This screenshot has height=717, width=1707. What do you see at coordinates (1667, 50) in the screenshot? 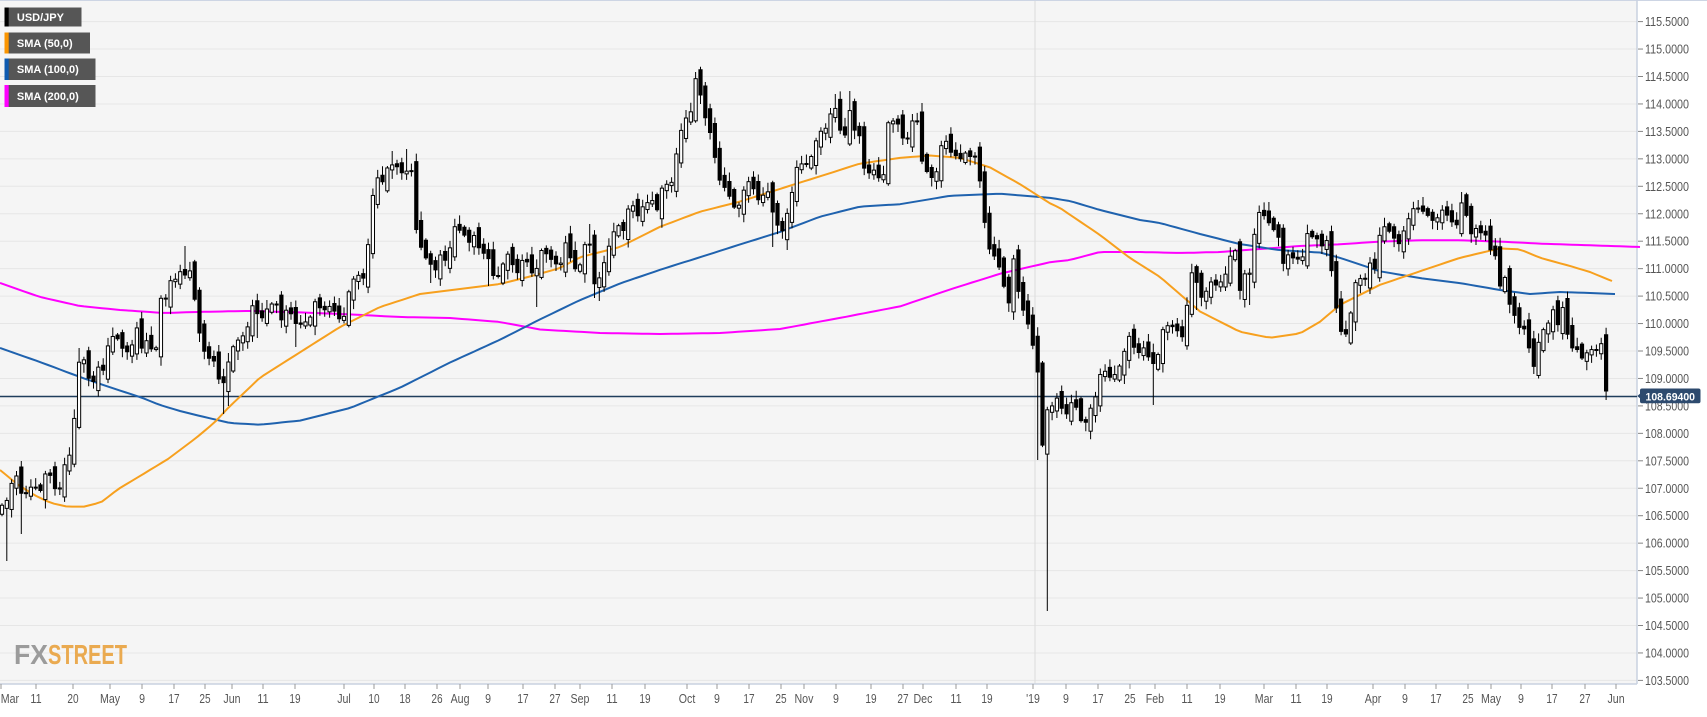
I see `svg-text: 115.0000` at bounding box center [1667, 50].